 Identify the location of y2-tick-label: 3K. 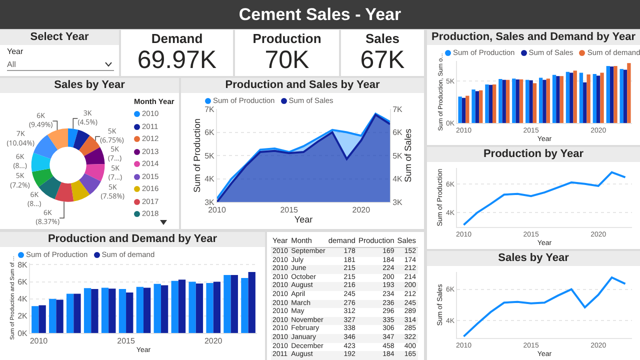
(398, 202).